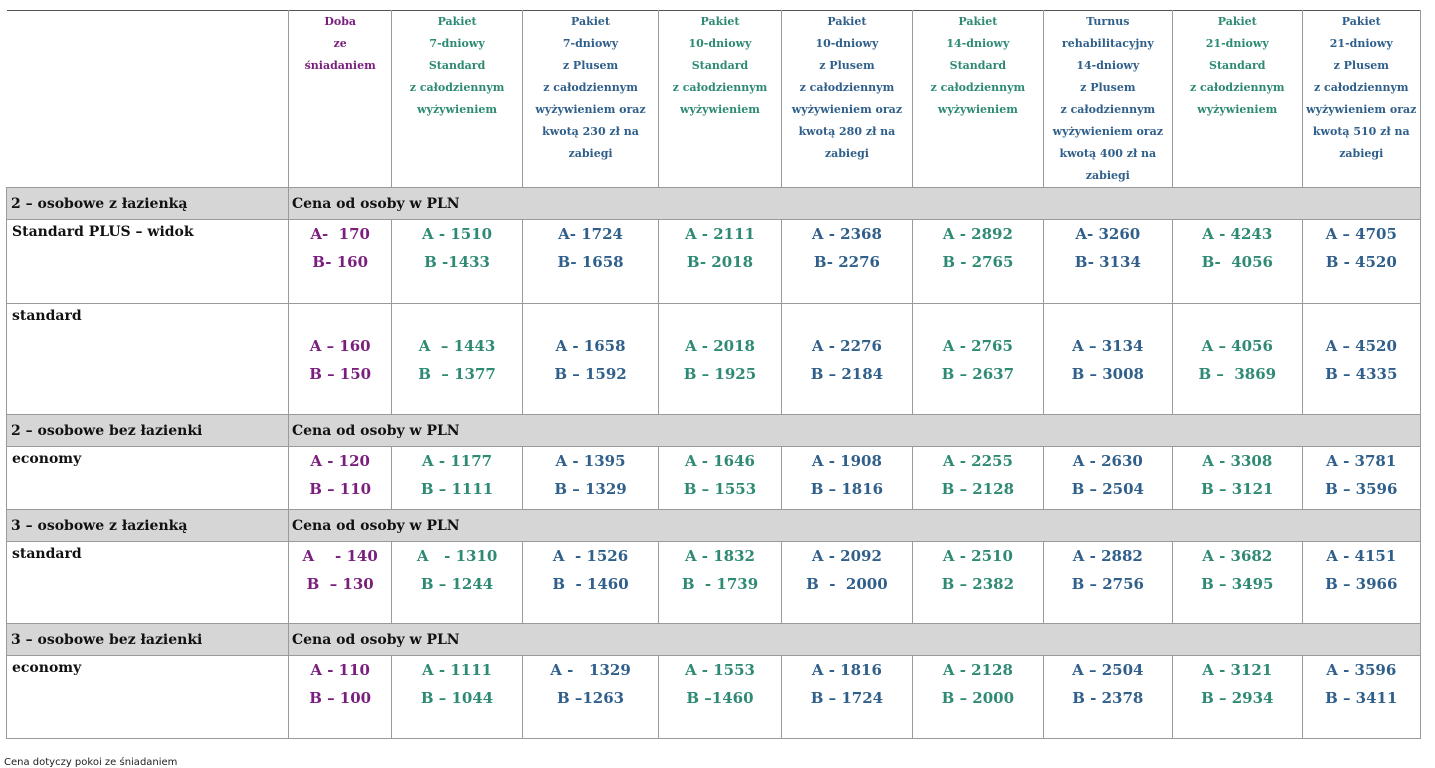 The height and width of the screenshot is (768, 1435). Describe the element at coordinates (1108, 478) in the screenshot. I see `price-cell: A - 2630 B – 2504` at that location.